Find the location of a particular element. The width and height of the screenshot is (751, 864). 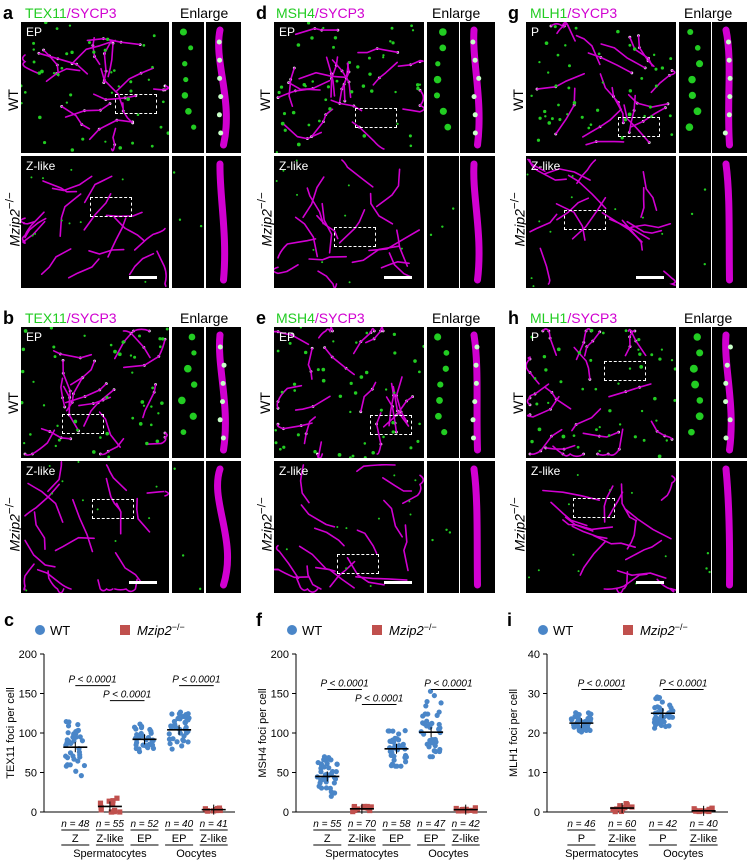

y-tick-label: 40 is located at coordinates (534, 655).